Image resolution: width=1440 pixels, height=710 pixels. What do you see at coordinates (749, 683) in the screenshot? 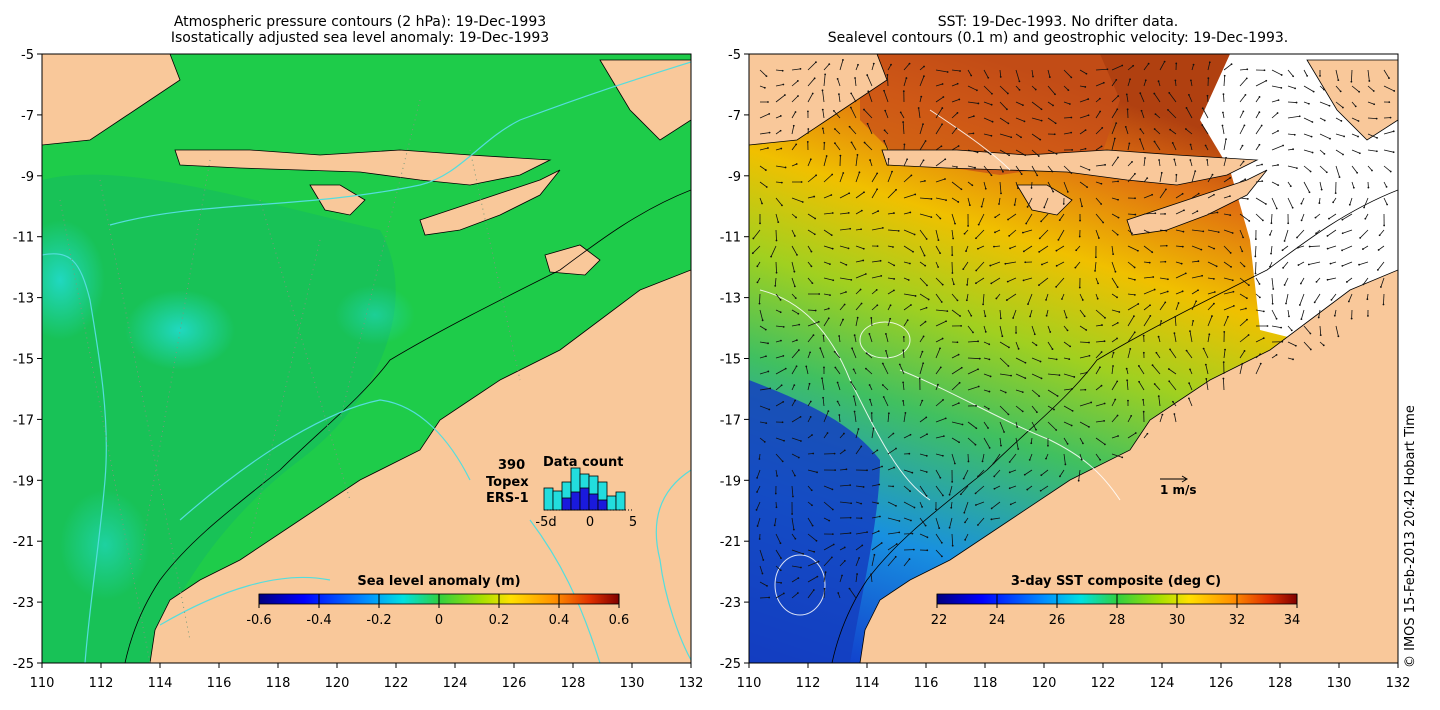
I see `right-x-tick-label: 110` at bounding box center [749, 683].